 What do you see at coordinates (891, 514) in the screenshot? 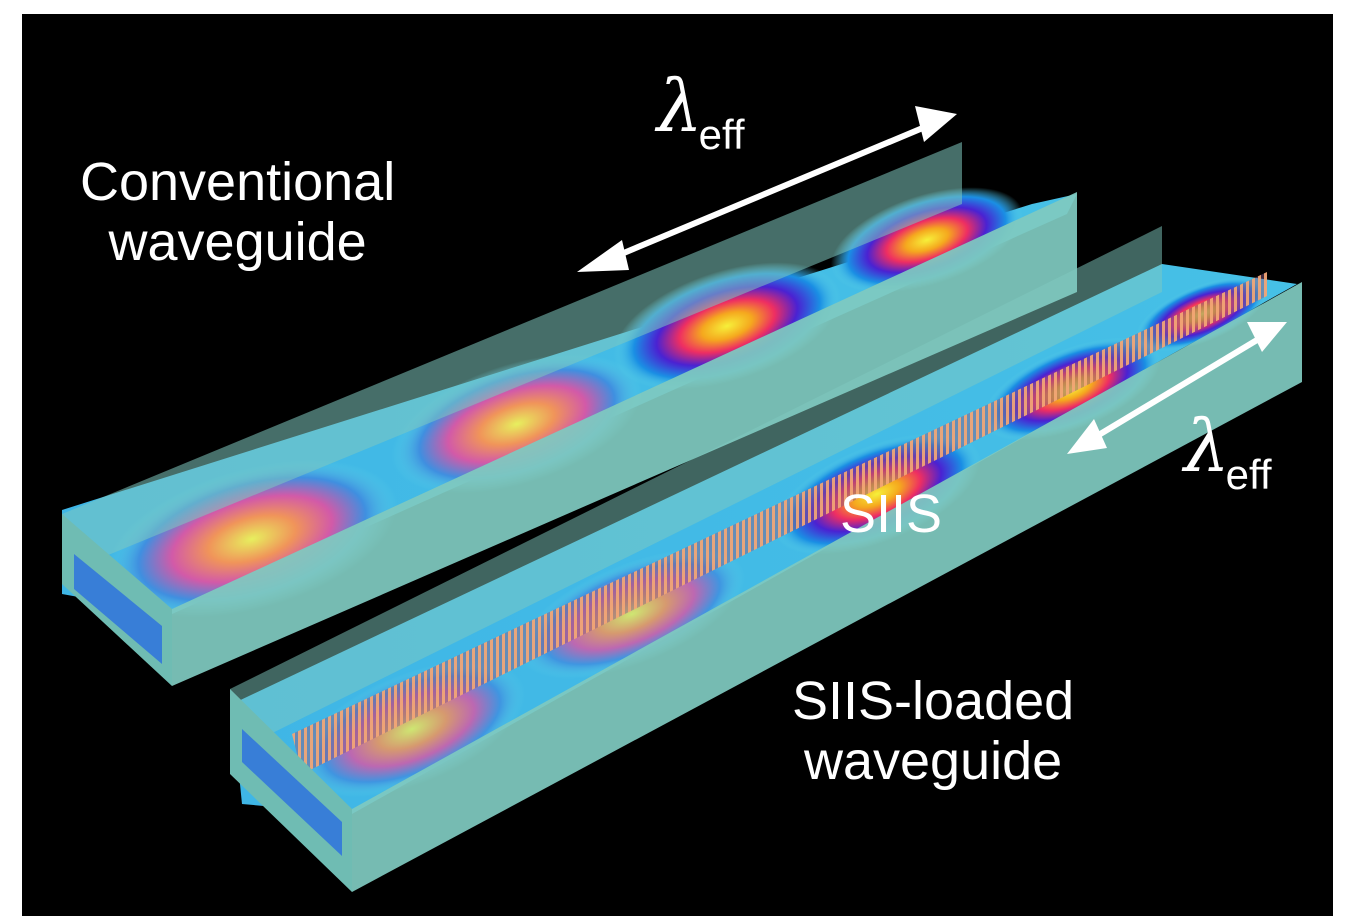
I see `siis-label: SIIS` at bounding box center [891, 514].